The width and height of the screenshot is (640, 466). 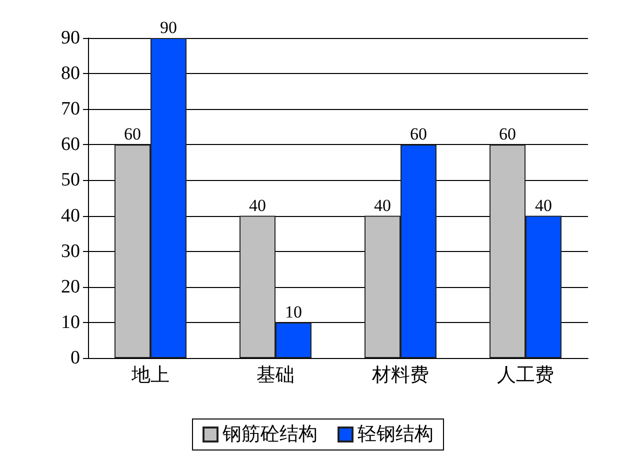 What do you see at coordinates (293, 312) in the screenshot?
I see `data-label: 10` at bounding box center [293, 312].